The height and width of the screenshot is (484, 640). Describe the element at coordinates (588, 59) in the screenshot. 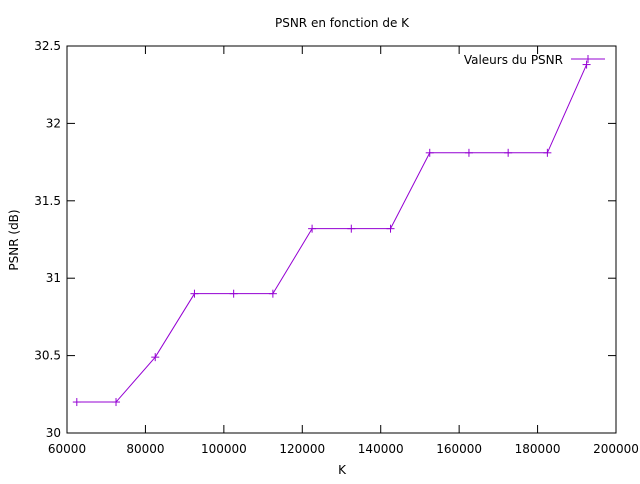

I see `legend-marker` at that location.